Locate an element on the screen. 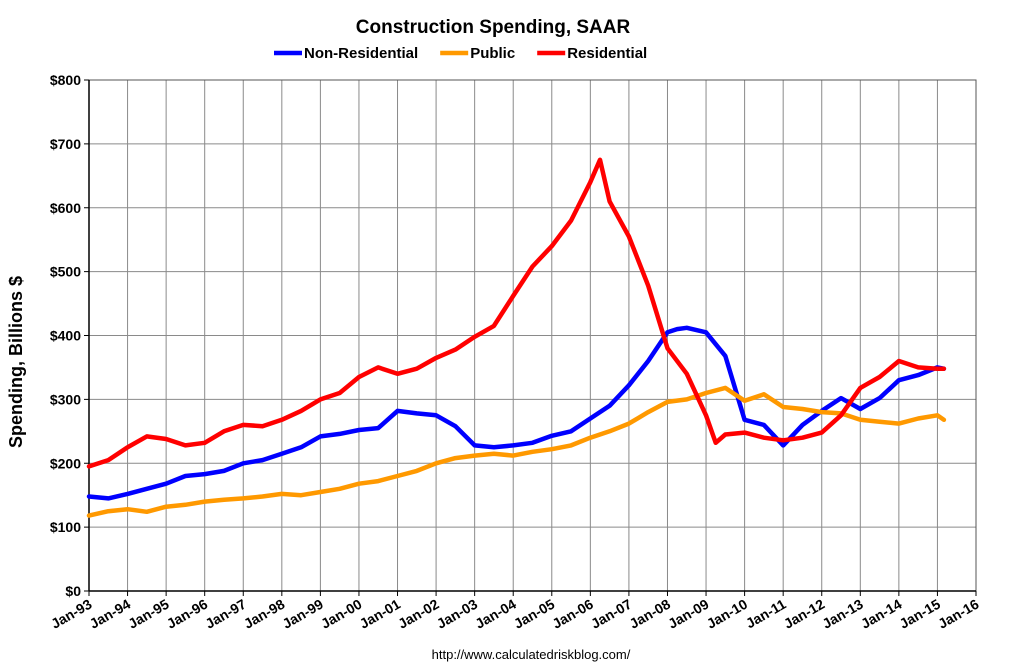 Image resolution: width=1011 pixels, height=668 pixels. x-tick-label: Jan-93 is located at coordinates (71, 614).